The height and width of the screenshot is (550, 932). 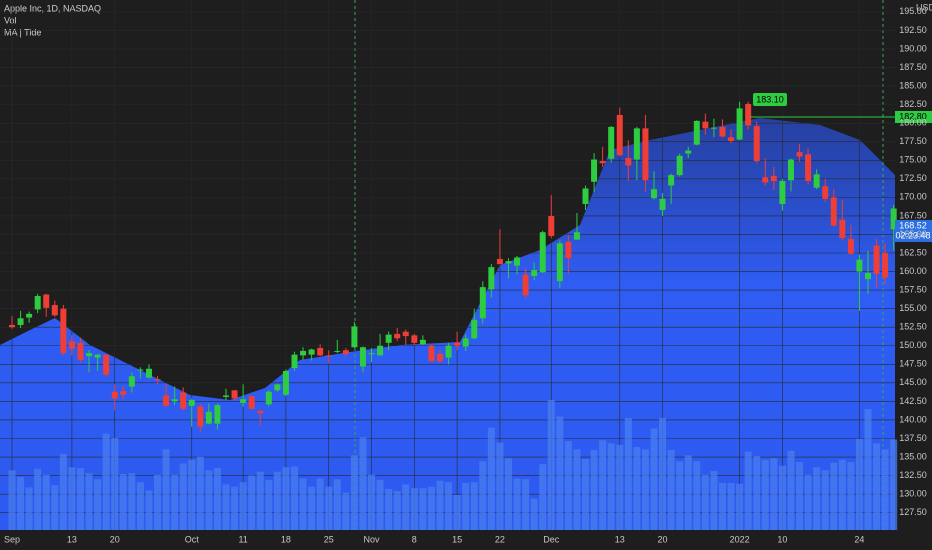 I want to click on y-tick-label: 175.00, so click(x=913, y=160).